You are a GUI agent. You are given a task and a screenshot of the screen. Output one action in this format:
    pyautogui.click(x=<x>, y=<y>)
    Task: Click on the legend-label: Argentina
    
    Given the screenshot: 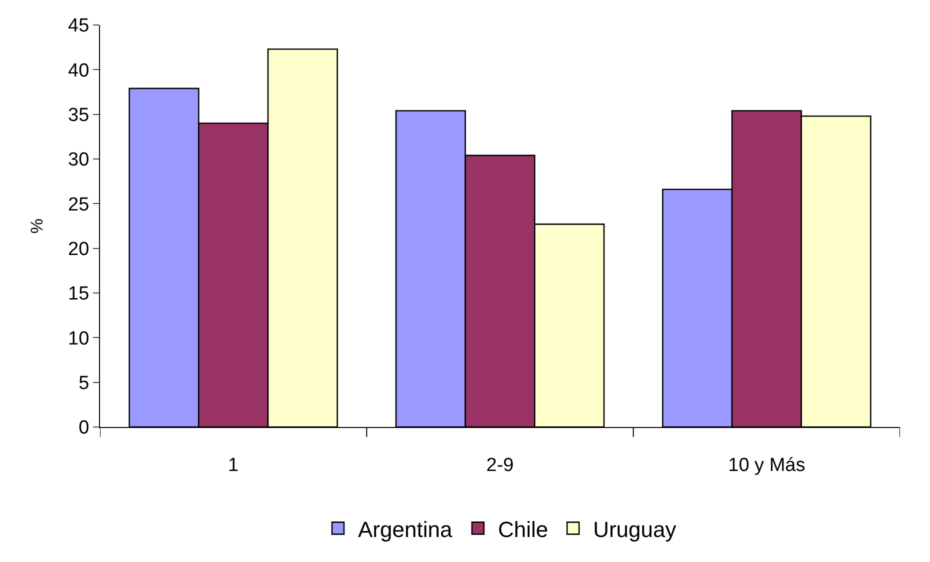 What is the action you would take?
    pyautogui.click(x=405, y=529)
    